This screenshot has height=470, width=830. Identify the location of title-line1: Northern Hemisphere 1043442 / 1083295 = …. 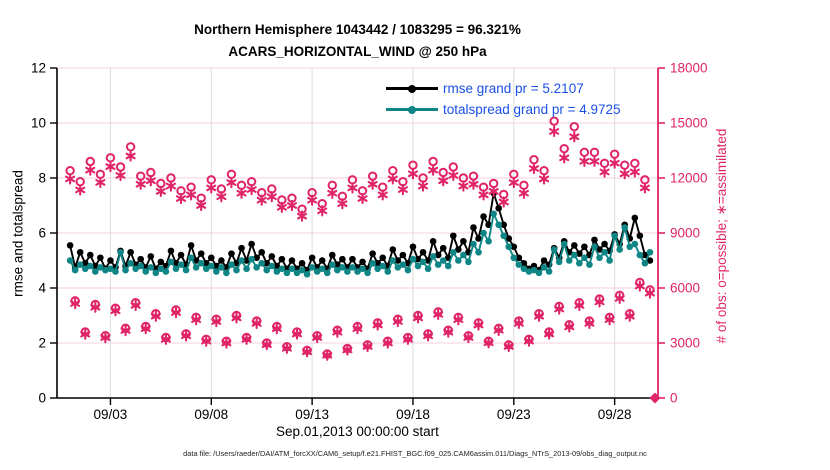
(357, 29).